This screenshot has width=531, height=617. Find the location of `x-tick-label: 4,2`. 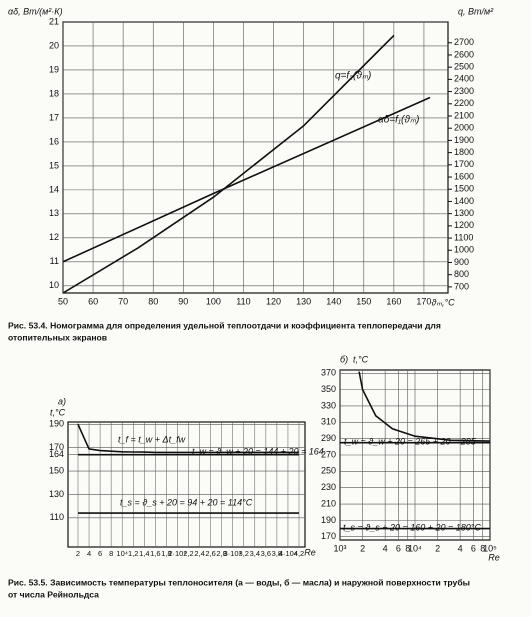

x-tick-label: 4,2 is located at coordinates (299, 553).